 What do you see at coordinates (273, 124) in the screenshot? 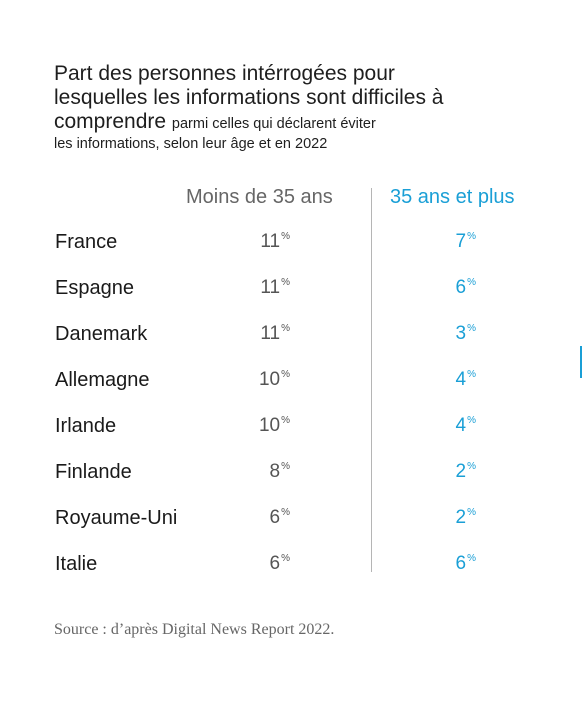
I see `chart-title-sub: parmi celles qui déclarent éviter` at bounding box center [273, 124].